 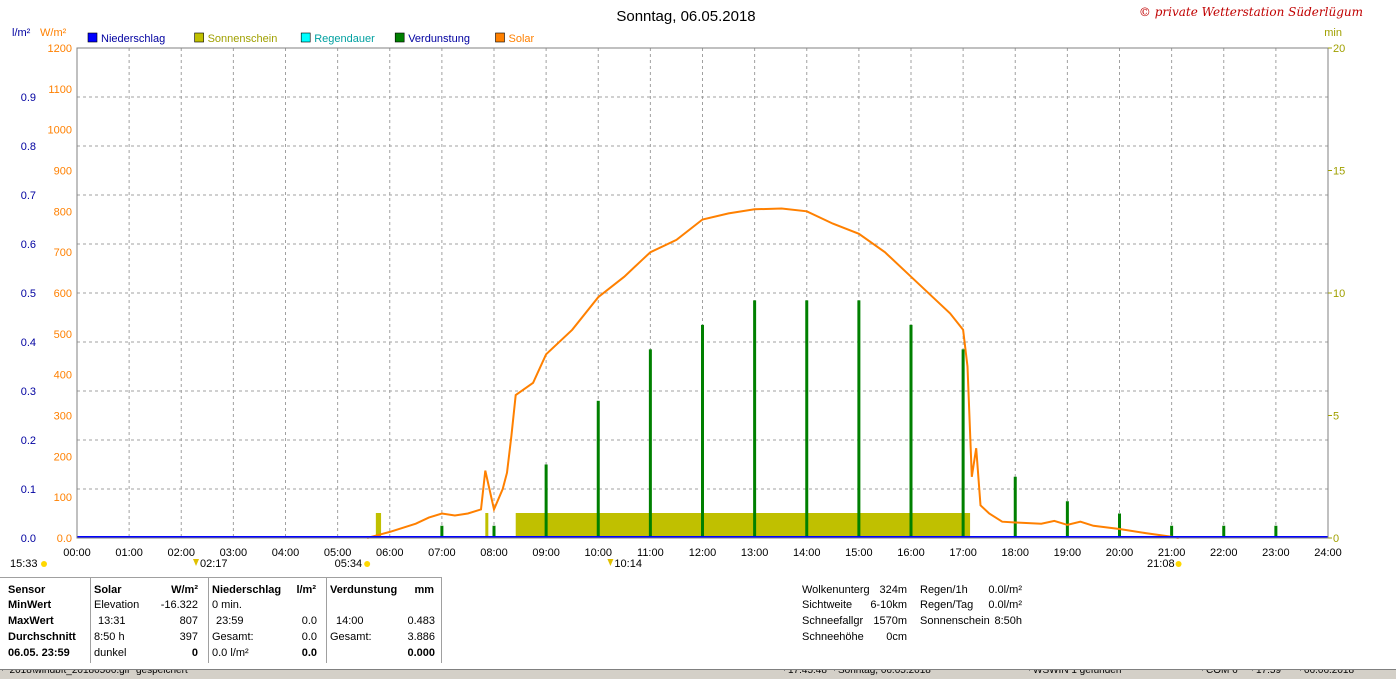 I want to click on x-tick-22: 22:00, so click(x=1224, y=553).